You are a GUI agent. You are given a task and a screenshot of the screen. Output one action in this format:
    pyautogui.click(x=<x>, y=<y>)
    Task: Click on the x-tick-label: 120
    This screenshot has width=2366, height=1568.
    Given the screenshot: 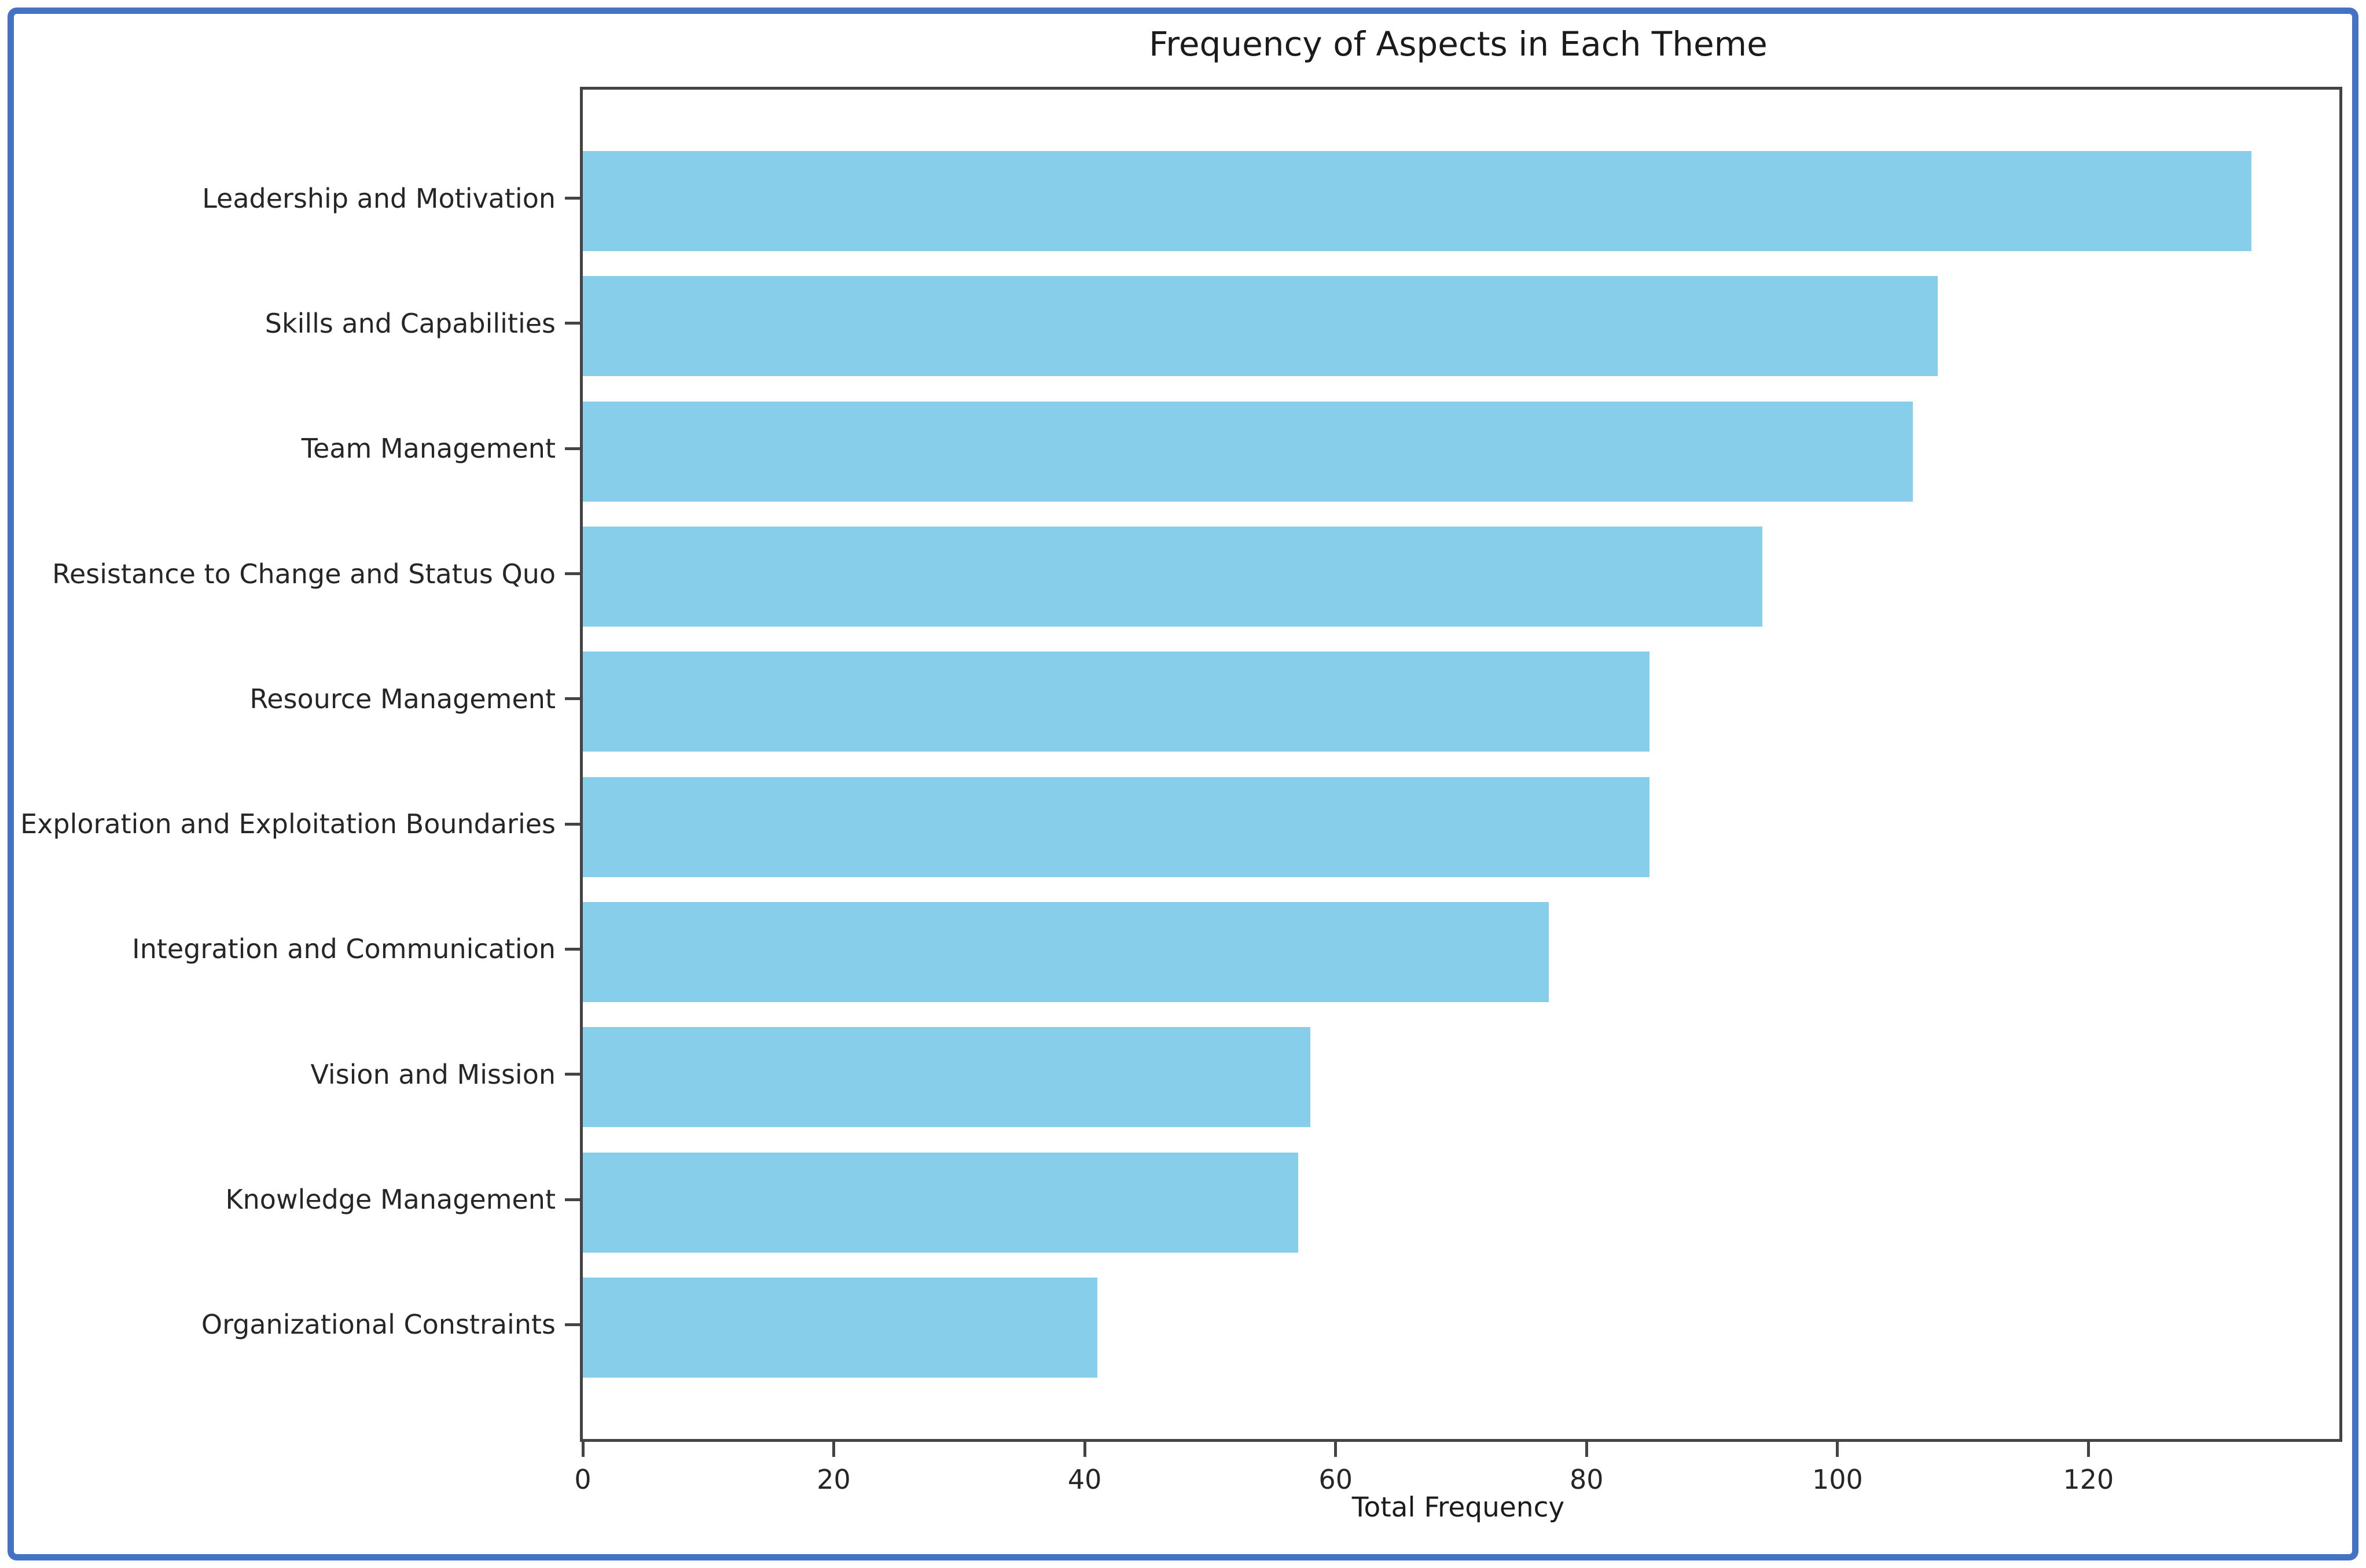 What is the action you would take?
    pyautogui.click(x=2088, y=1480)
    